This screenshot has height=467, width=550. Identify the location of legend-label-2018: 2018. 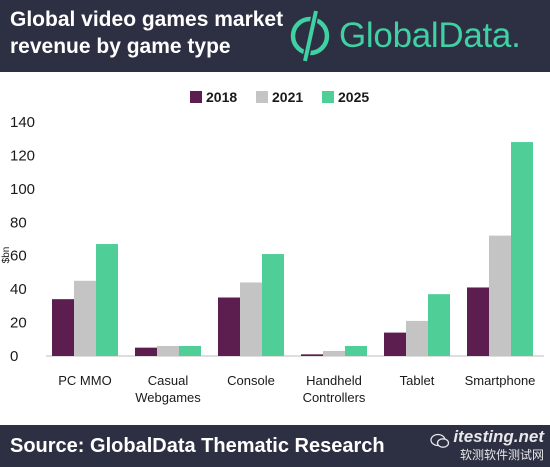
(221, 97).